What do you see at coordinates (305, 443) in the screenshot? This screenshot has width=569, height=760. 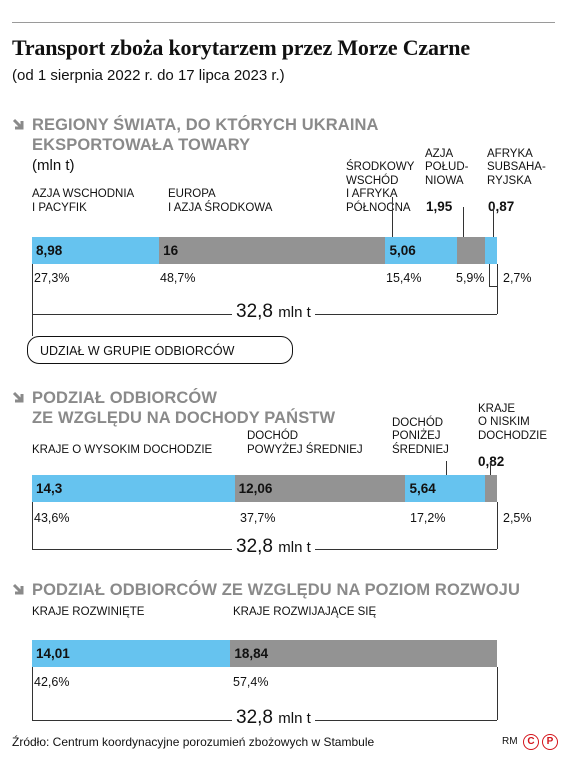 I see `category-label: DOCHÓD POWYŻEJ ŚREDNIEJ` at bounding box center [305, 443].